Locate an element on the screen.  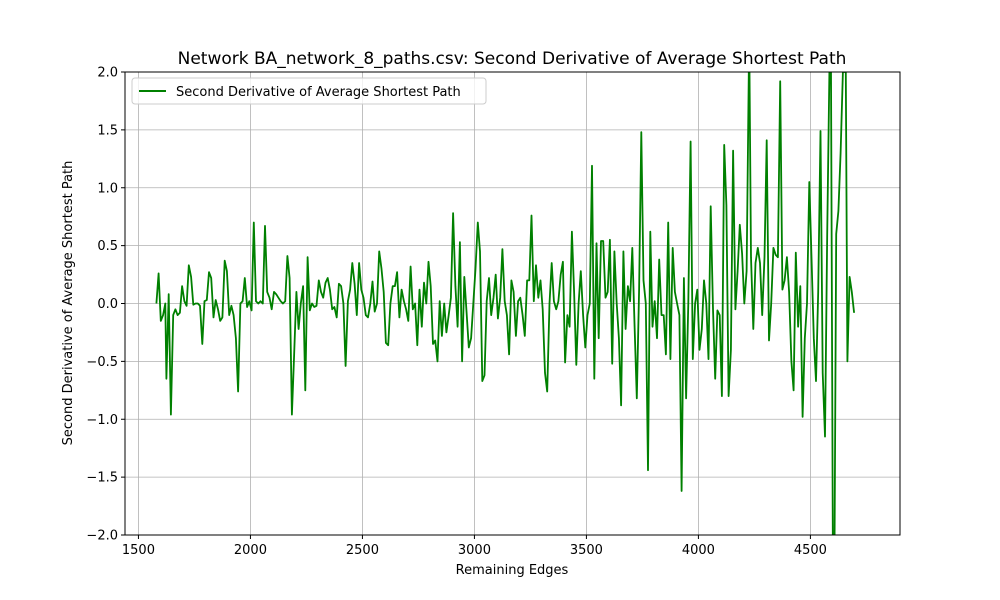
x-tick-label: 2500 is located at coordinates (362, 550).